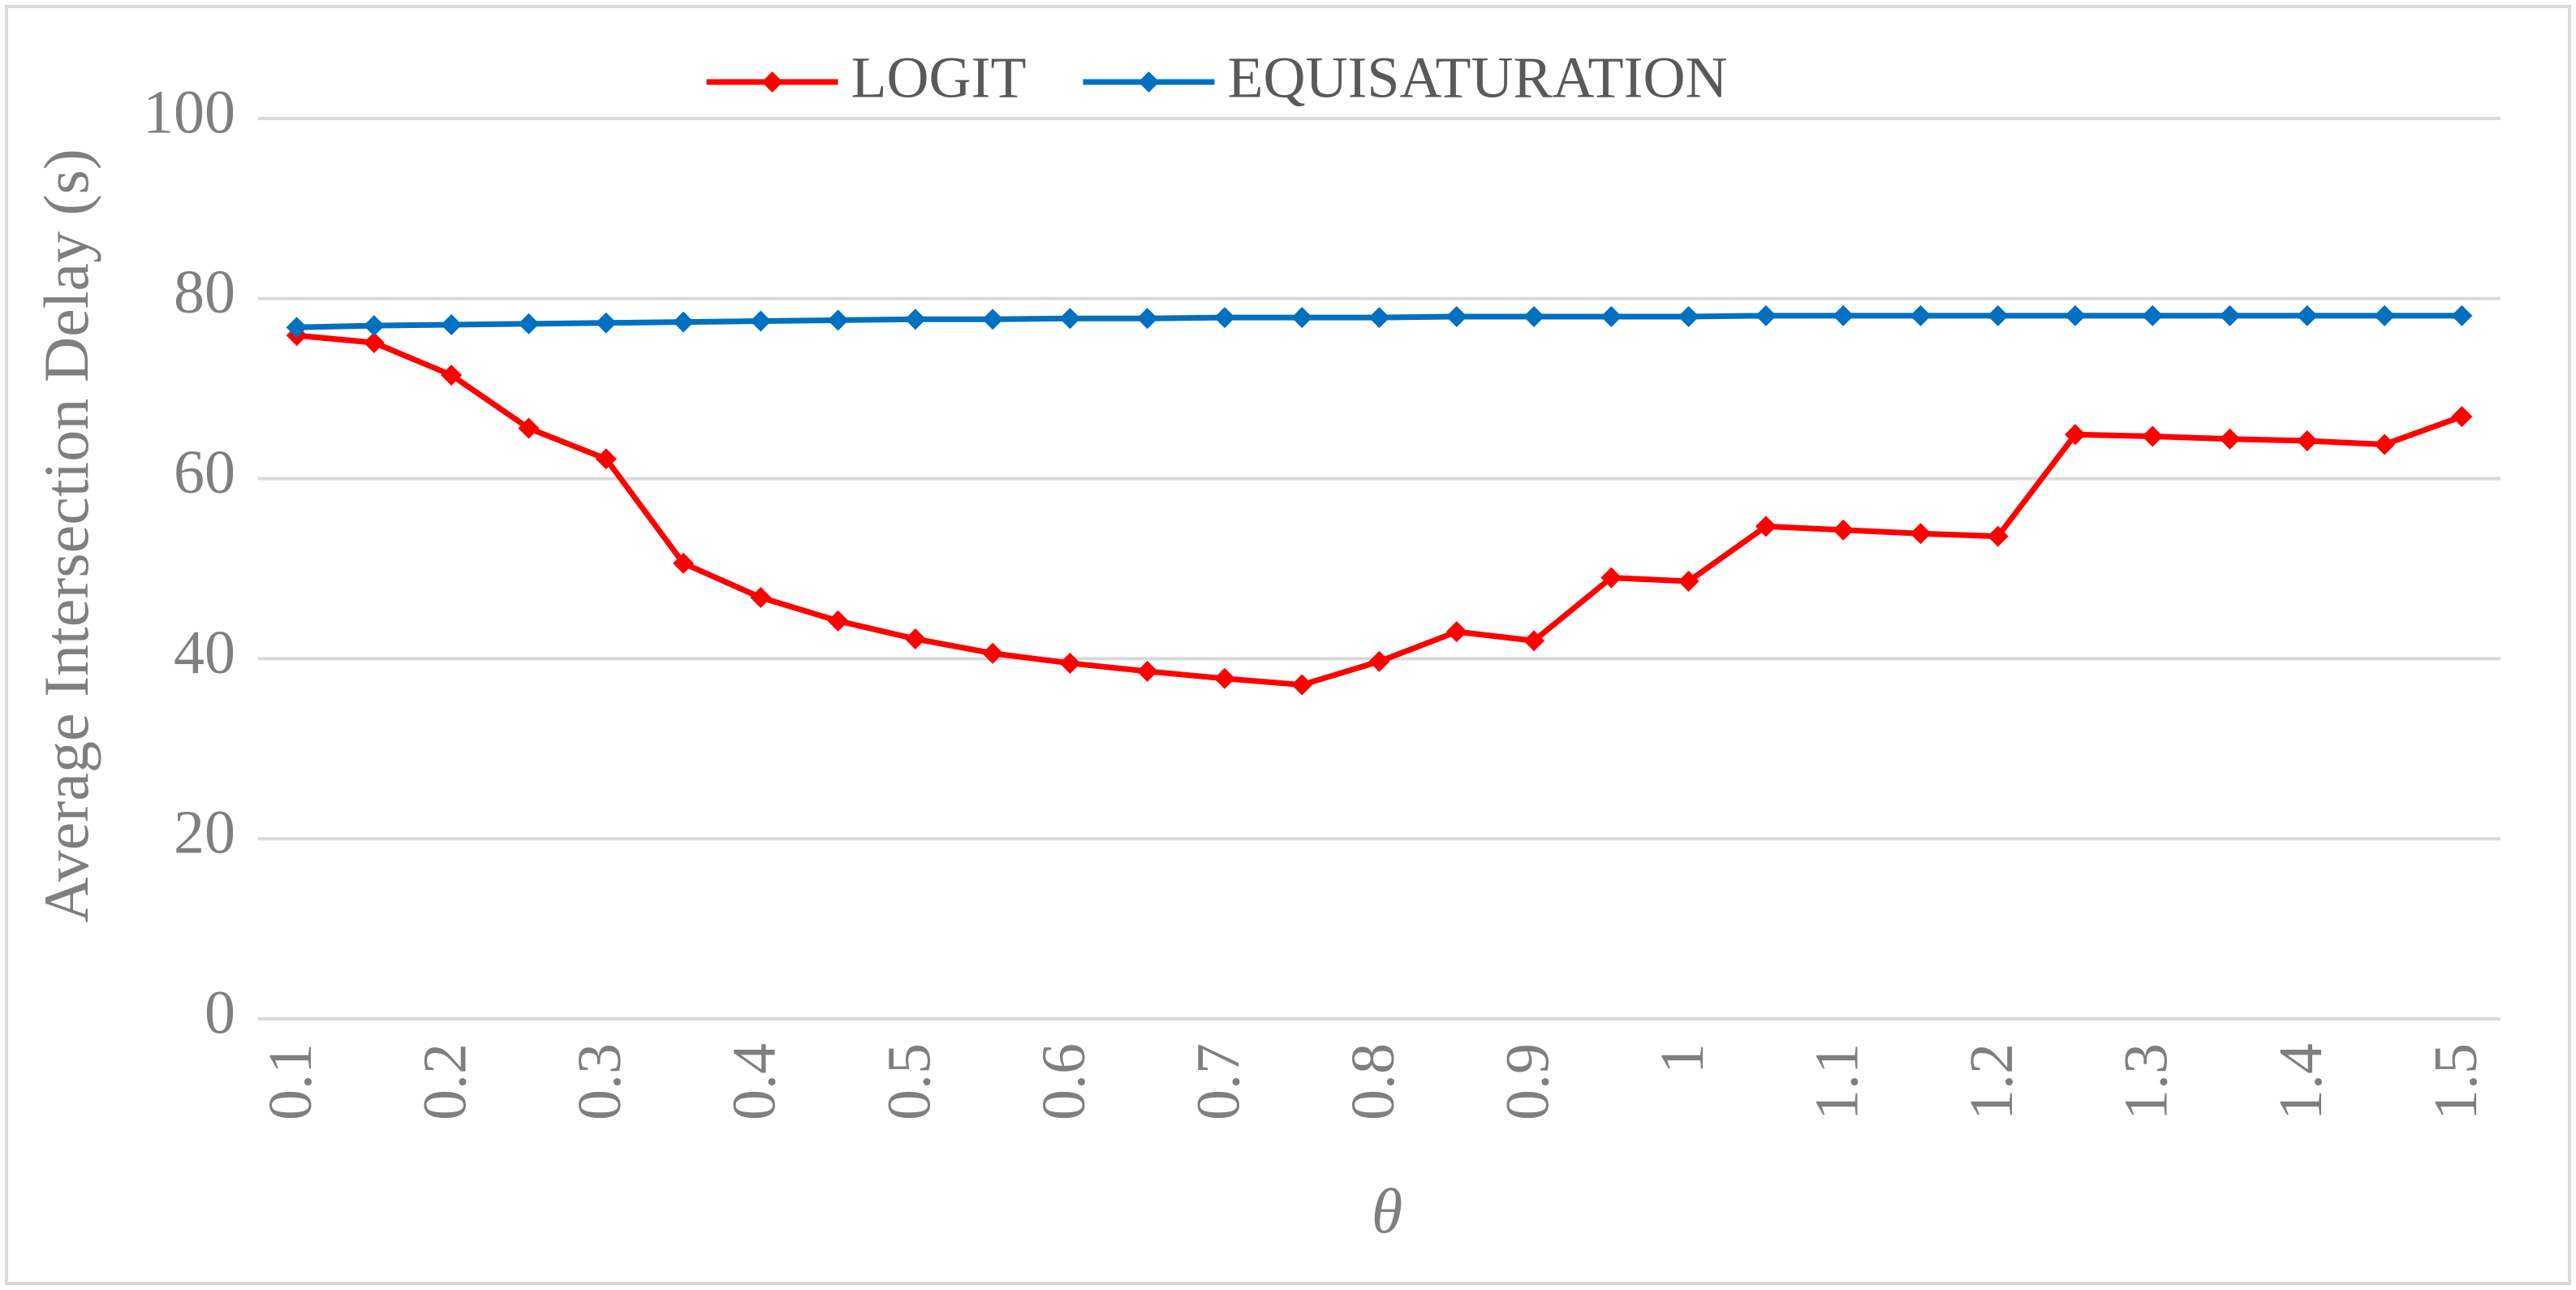 The image size is (2576, 1290). I want to click on x-tick-label: 0.1, so click(290, 1081).